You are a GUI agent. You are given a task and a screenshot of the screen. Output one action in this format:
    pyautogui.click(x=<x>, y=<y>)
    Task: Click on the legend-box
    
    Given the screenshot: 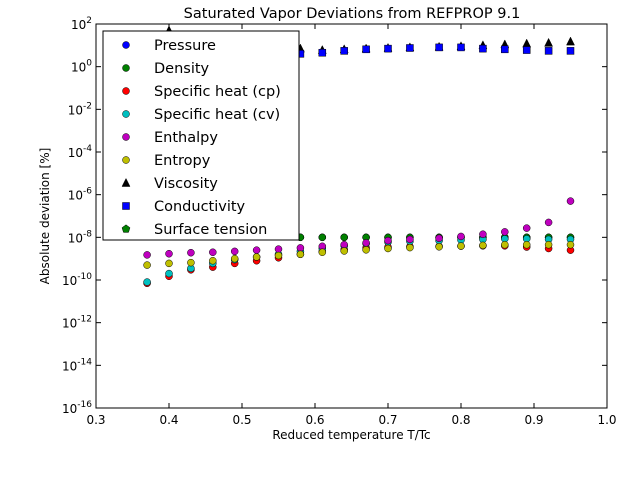 What is the action you would take?
    pyautogui.click(x=201, y=135)
    